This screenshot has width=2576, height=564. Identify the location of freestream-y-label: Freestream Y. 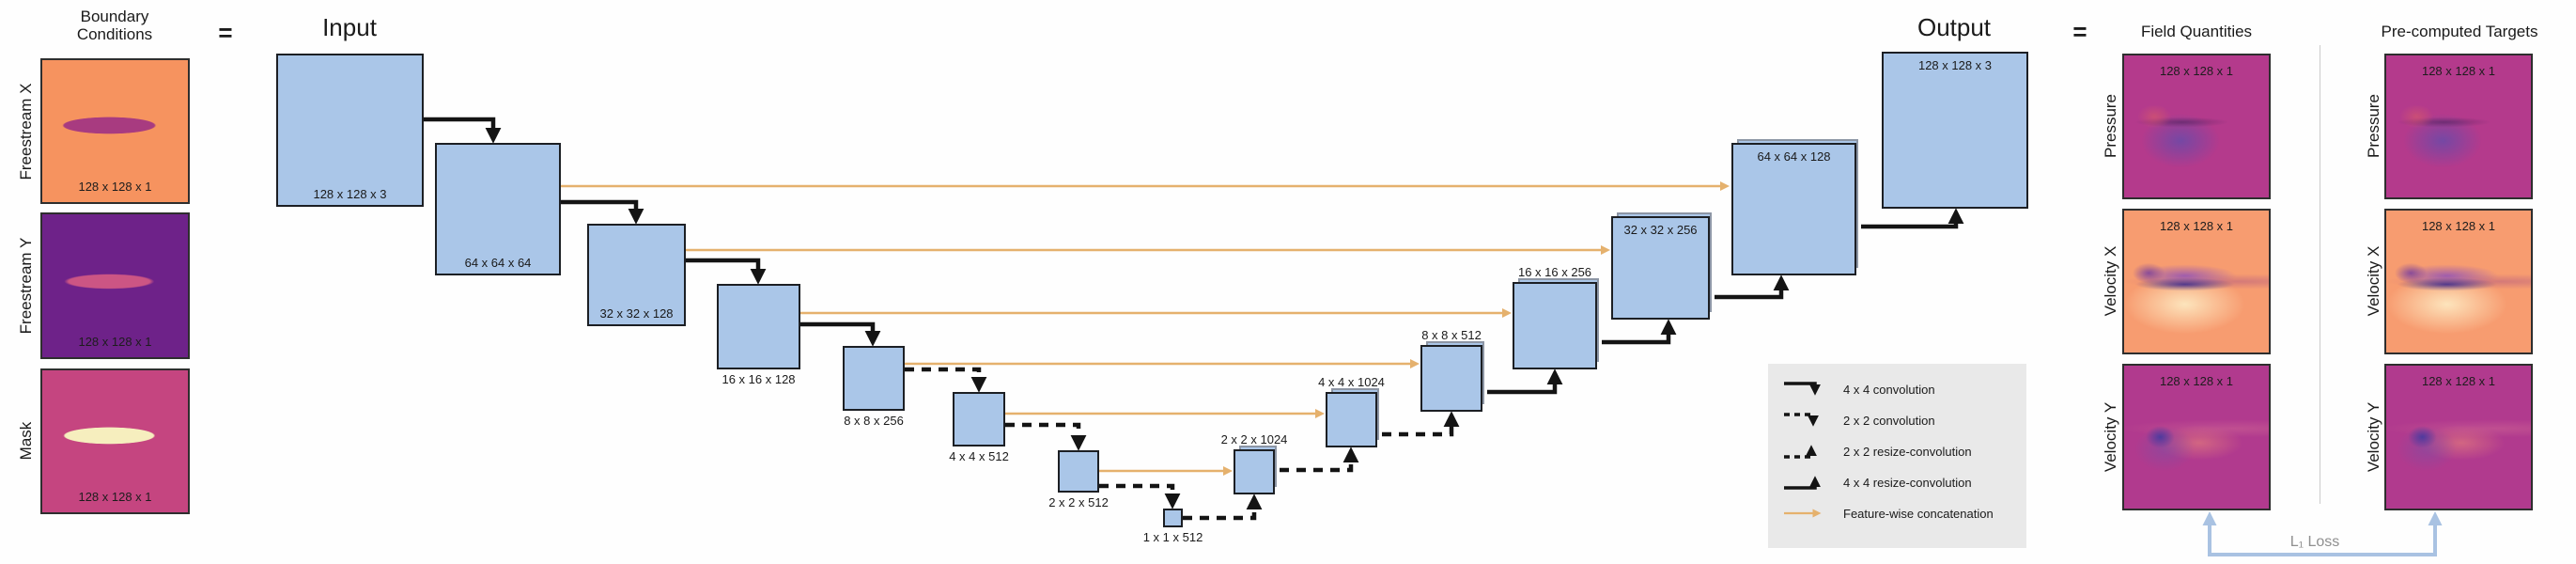
(26, 286).